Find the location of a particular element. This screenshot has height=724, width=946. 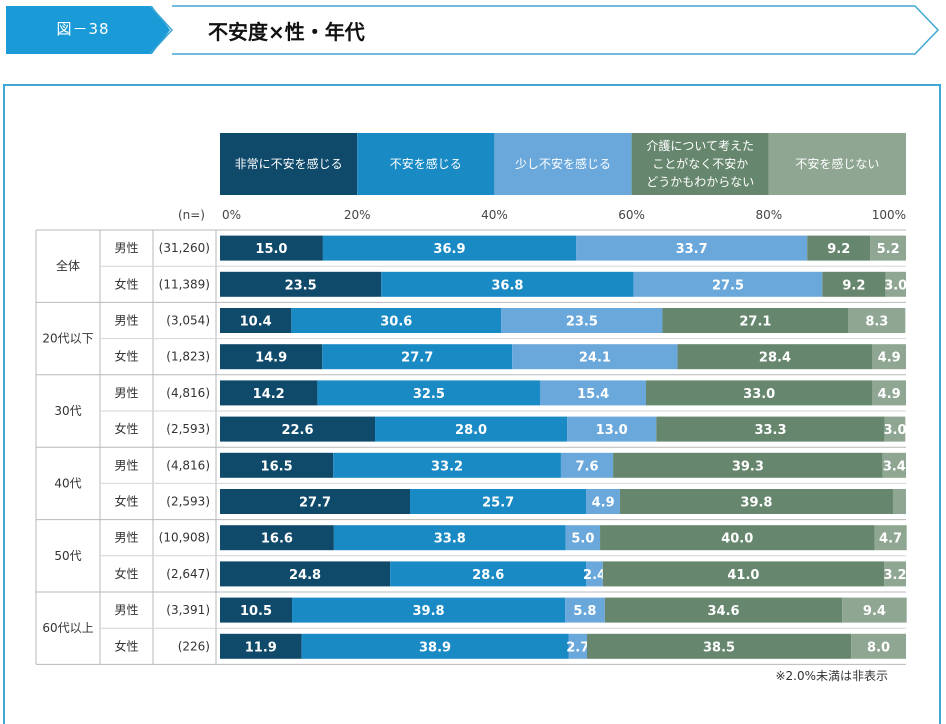

sample-size: (3,054) is located at coordinates (188, 321).